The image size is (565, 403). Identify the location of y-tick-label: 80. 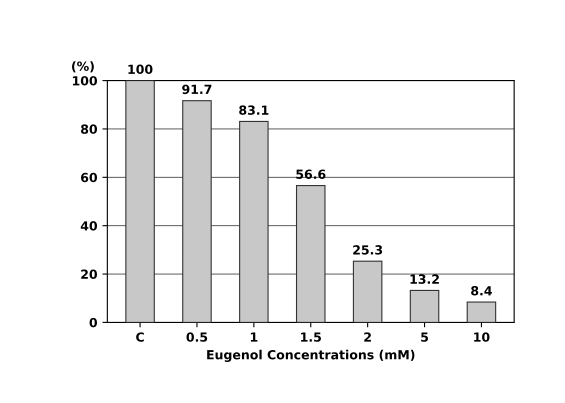
(89, 129).